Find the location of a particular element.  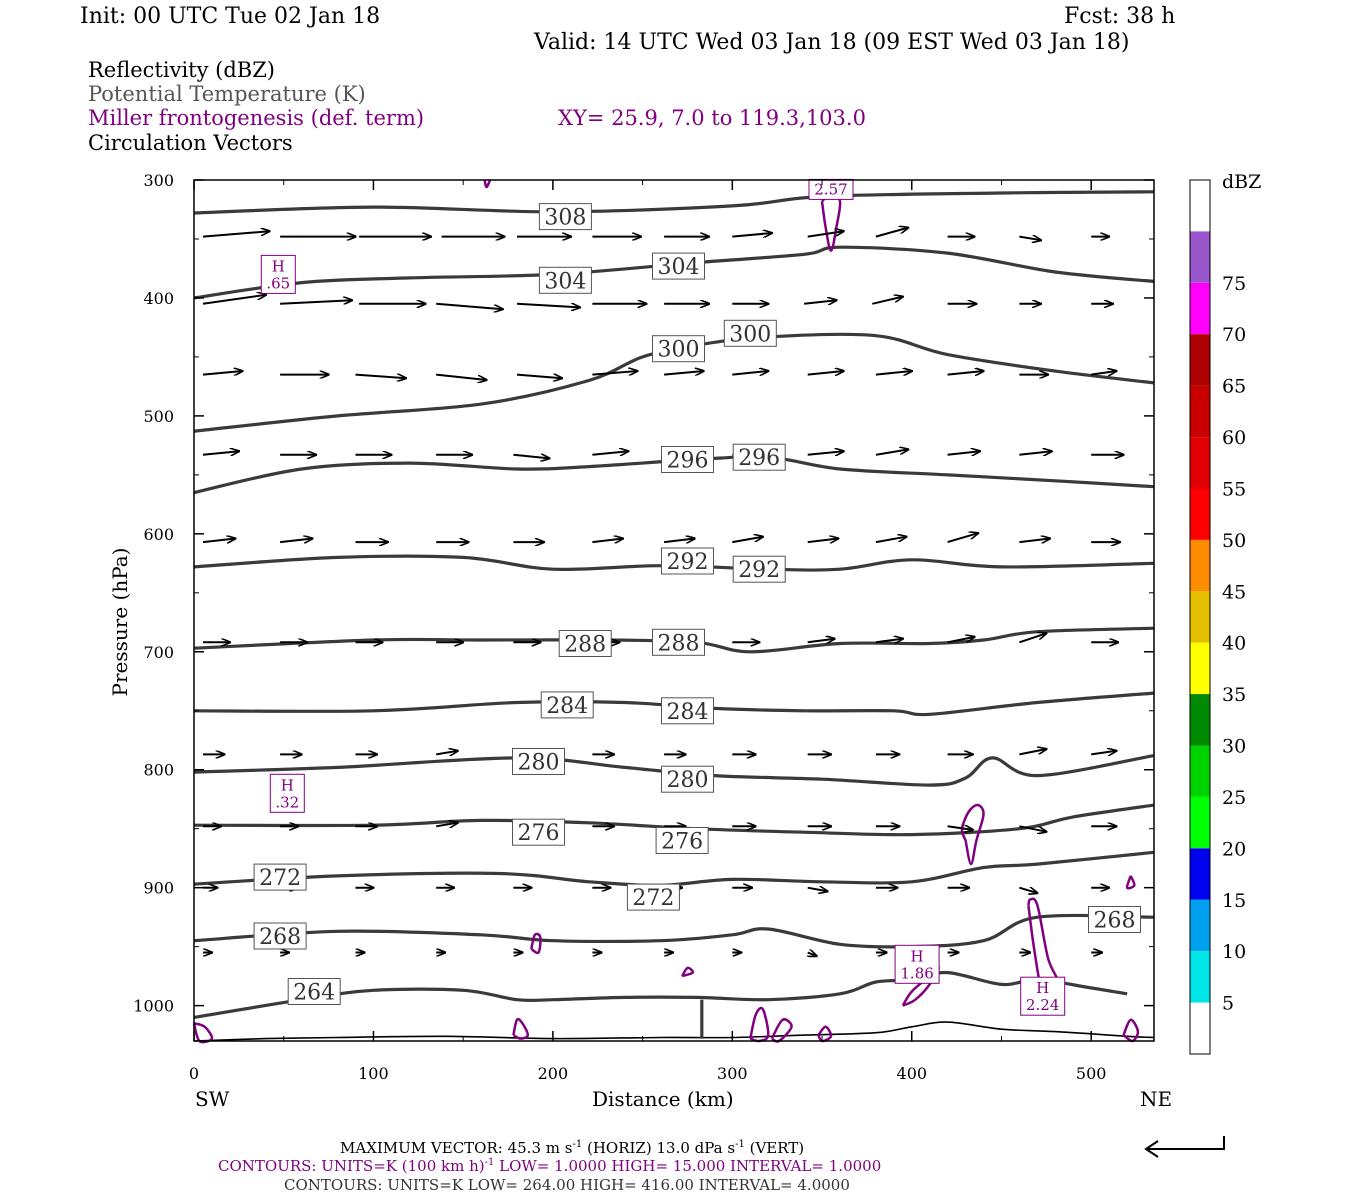

colorbar-frame is located at coordinates (1200, 617).